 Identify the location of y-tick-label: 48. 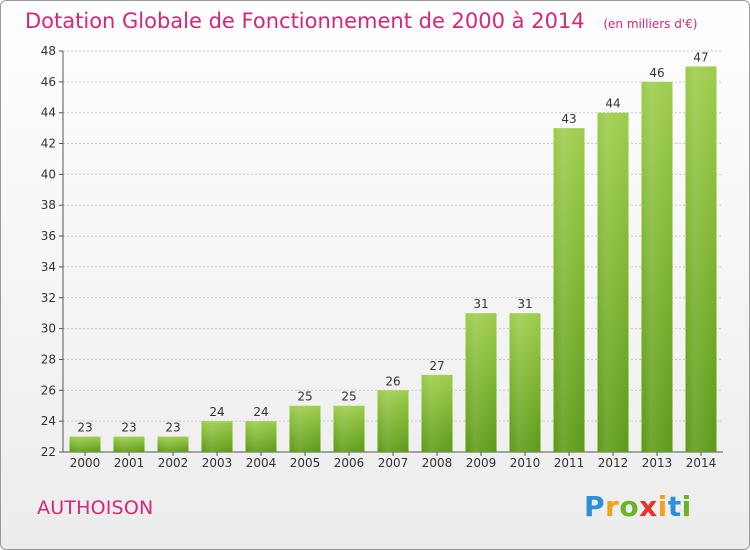
(48, 51).